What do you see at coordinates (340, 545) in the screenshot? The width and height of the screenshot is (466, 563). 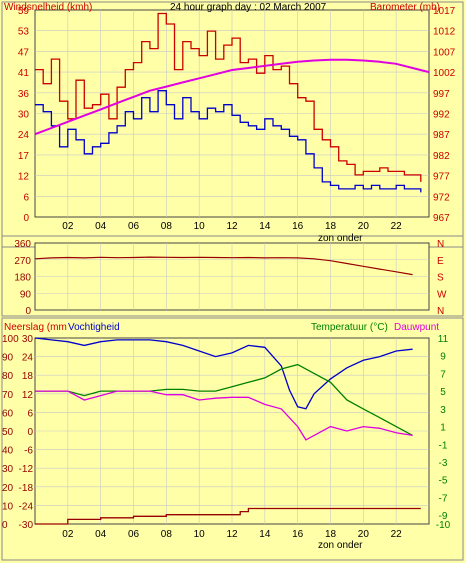 I see `zon-onder-label-2: zon onder` at bounding box center [340, 545].